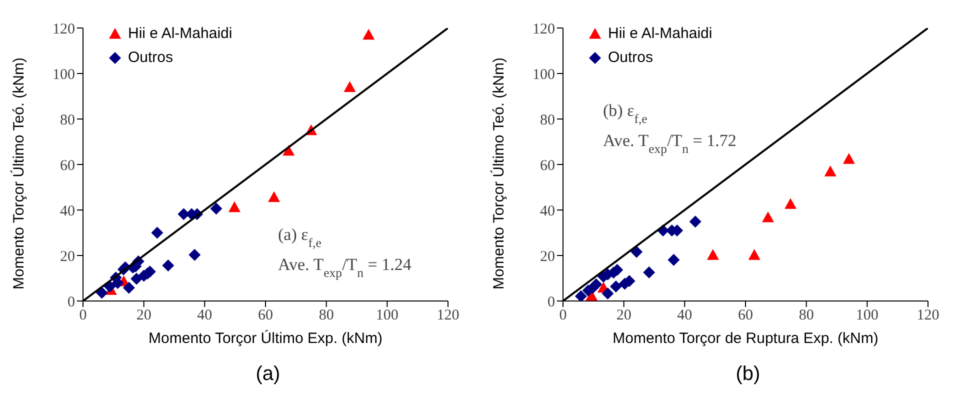 This screenshot has width=969, height=411. Describe the element at coordinates (268, 374) in the screenshot. I see `text: (a)` at that location.